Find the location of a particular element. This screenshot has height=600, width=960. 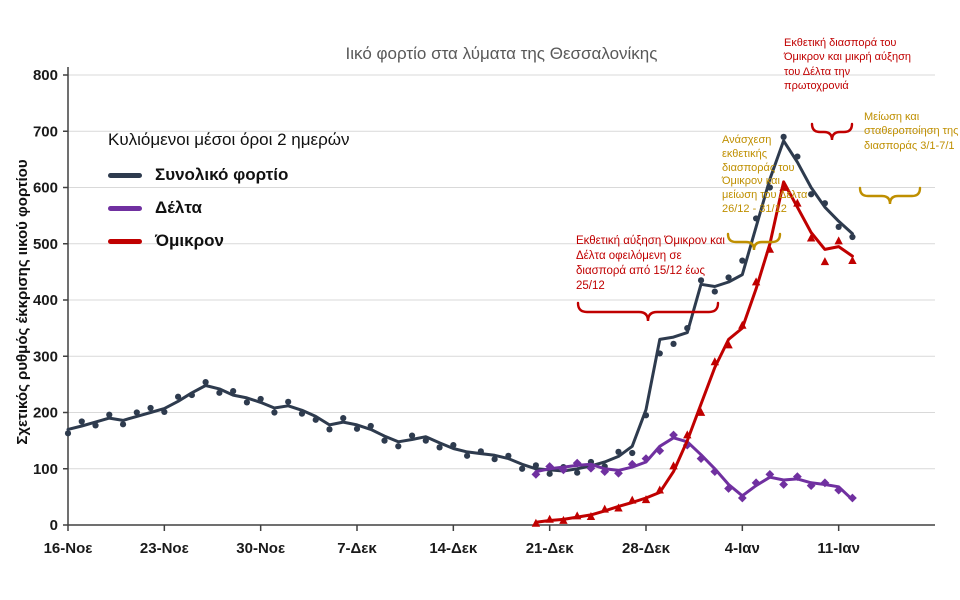

y-axis-tick-label: 500 is located at coordinates (45, 244).